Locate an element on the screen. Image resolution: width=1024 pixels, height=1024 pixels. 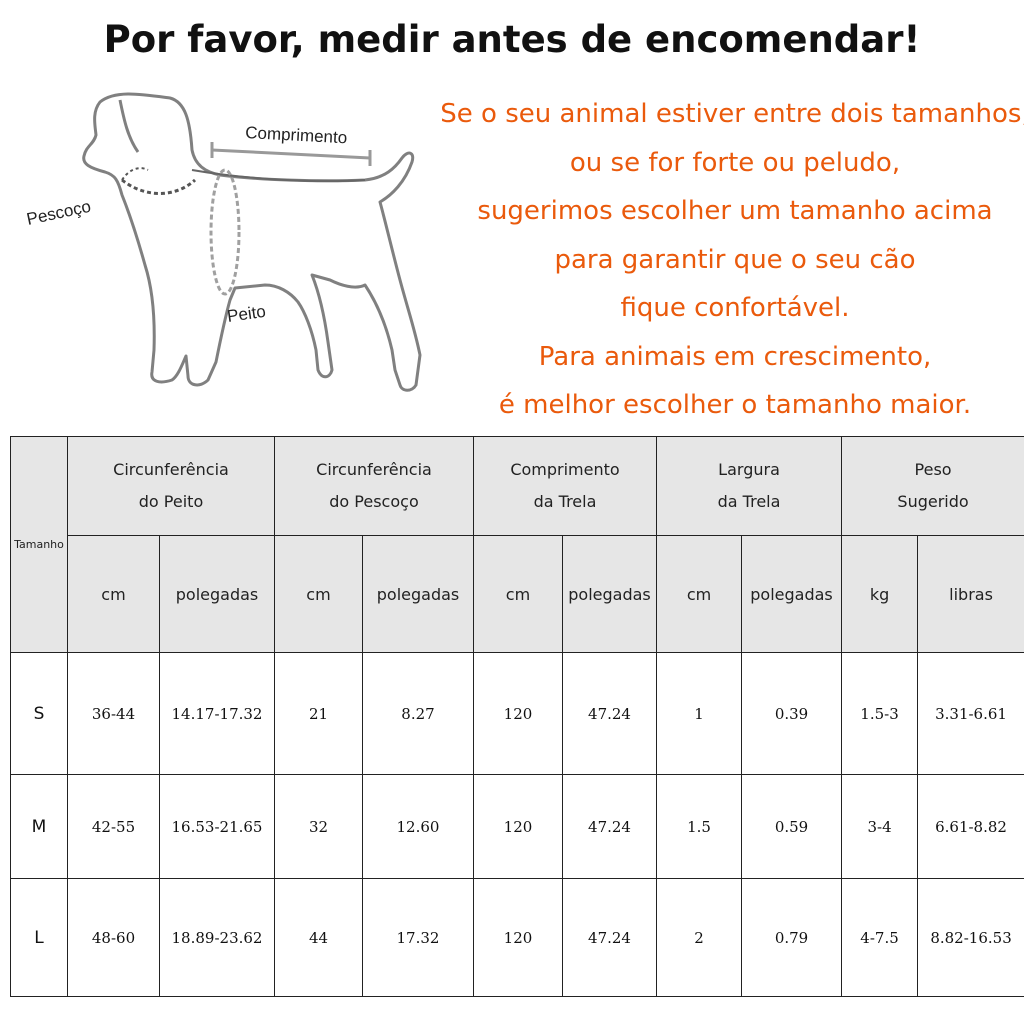
group-header-line: Comprimento is located at coordinates (565, 469).